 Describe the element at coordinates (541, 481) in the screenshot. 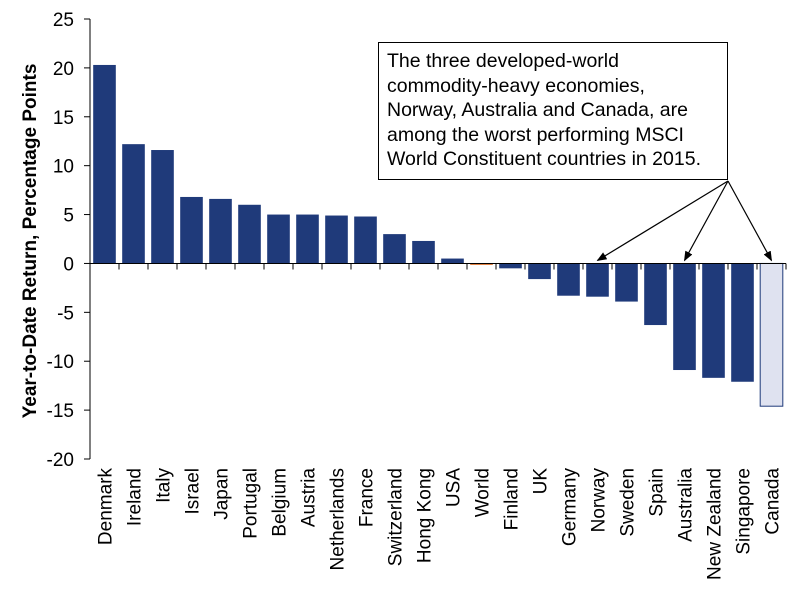

I see `x-tick-label: UK` at that location.